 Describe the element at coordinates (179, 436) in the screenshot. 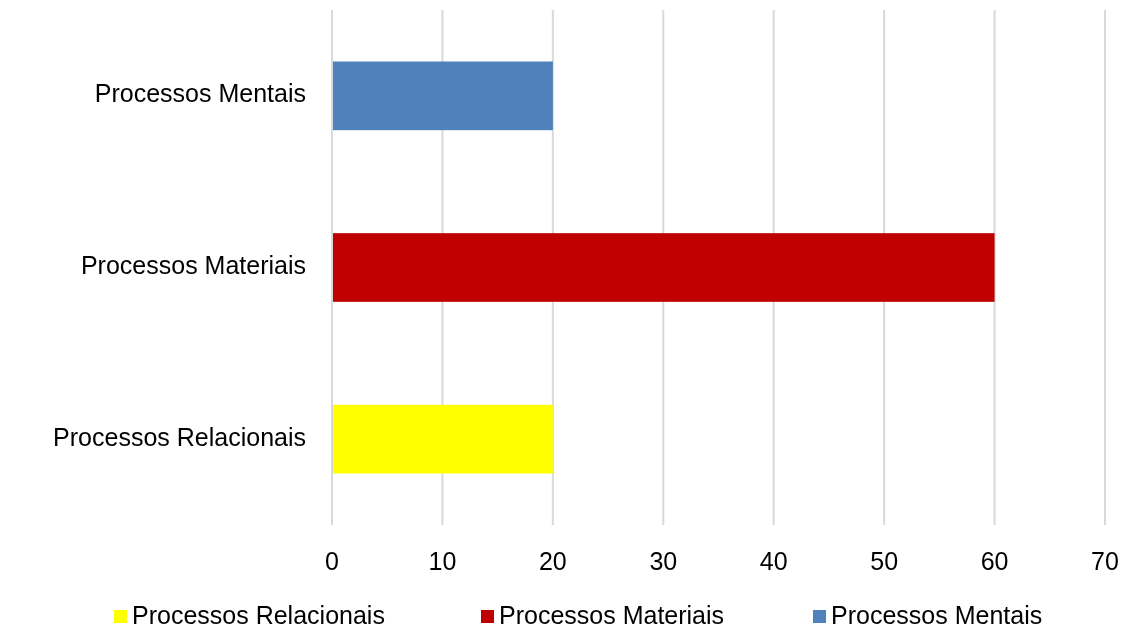

I see `y-tick-label: Processos Relacionais` at that location.